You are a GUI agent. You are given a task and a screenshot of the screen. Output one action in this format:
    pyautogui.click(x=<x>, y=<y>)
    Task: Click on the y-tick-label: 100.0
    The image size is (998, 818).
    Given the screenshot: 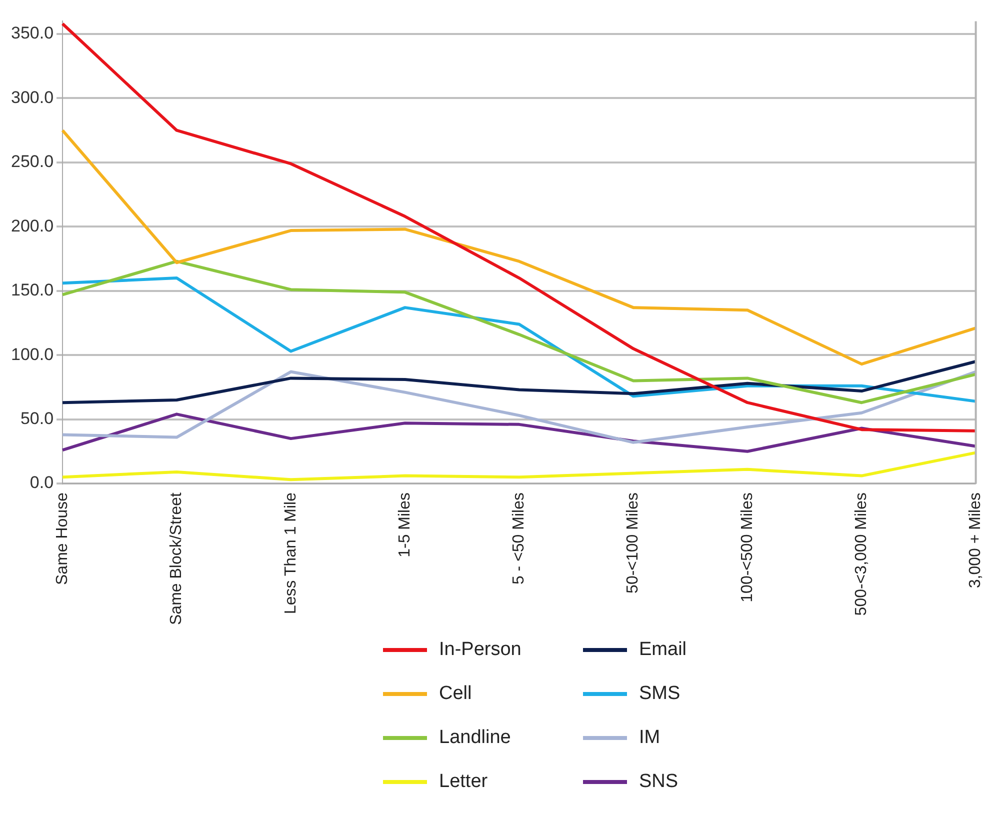 What is the action you would take?
    pyautogui.click(x=32, y=354)
    